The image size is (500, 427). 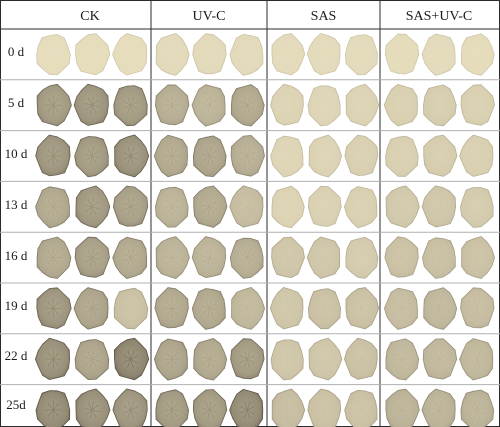 What do you see at coordinates (16, 102) in the screenshot?
I see `row-label-day-5: 5 d` at bounding box center [16, 102].